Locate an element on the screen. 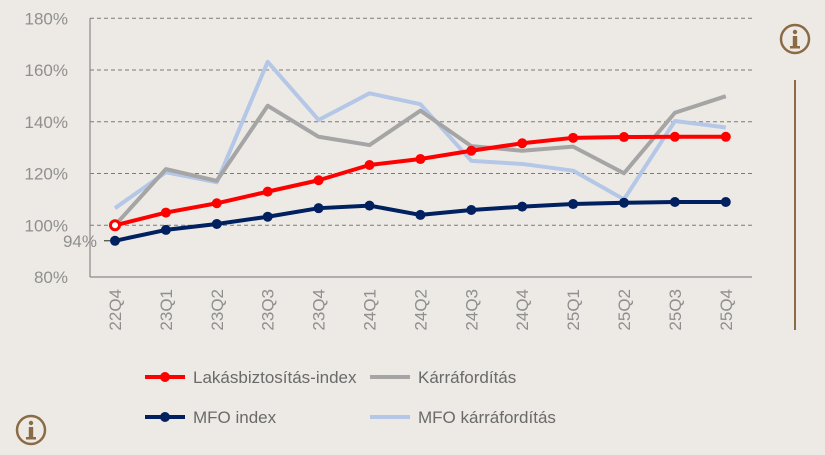  x-tick-label: 25Q4 is located at coordinates (726, 310).